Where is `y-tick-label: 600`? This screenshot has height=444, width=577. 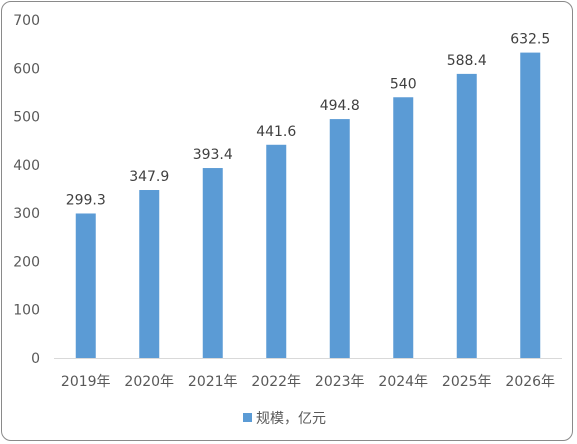
y-tick-label: 600 is located at coordinates (26, 69).